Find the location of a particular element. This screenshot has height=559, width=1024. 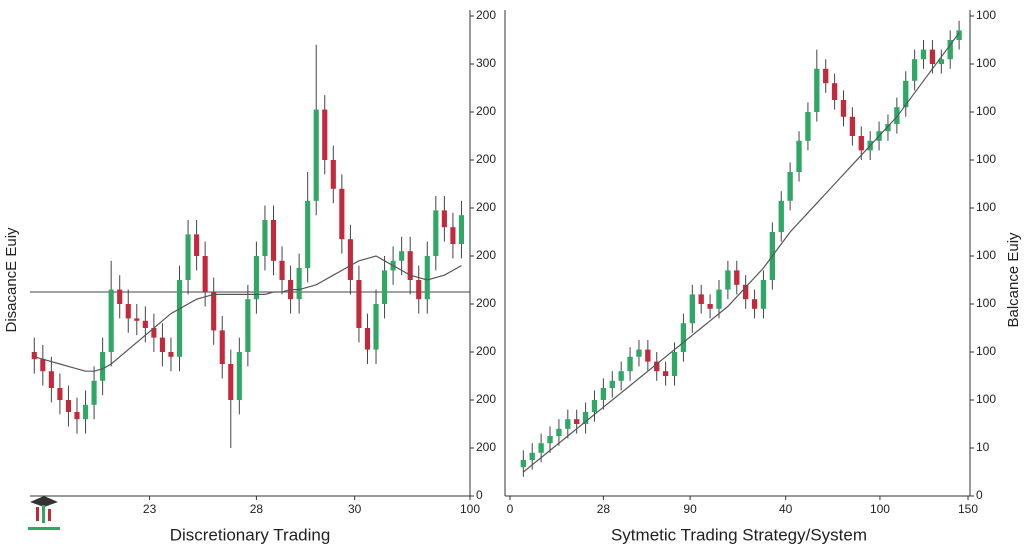

chart-title: Sytmetic Trading Strategy/System is located at coordinates (739, 534).